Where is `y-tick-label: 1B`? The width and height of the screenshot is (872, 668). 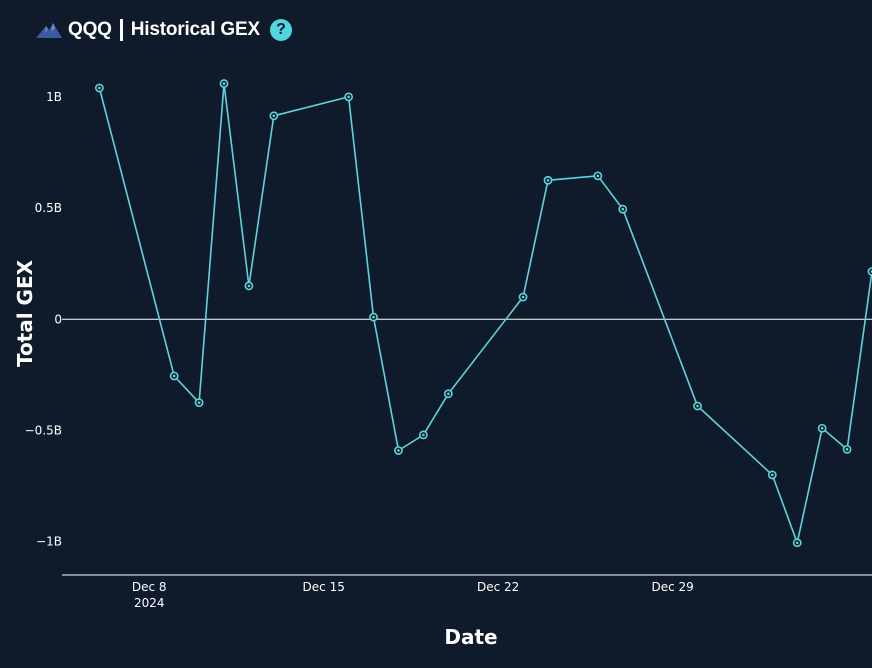
y-tick-label: 1B is located at coordinates (54, 97).